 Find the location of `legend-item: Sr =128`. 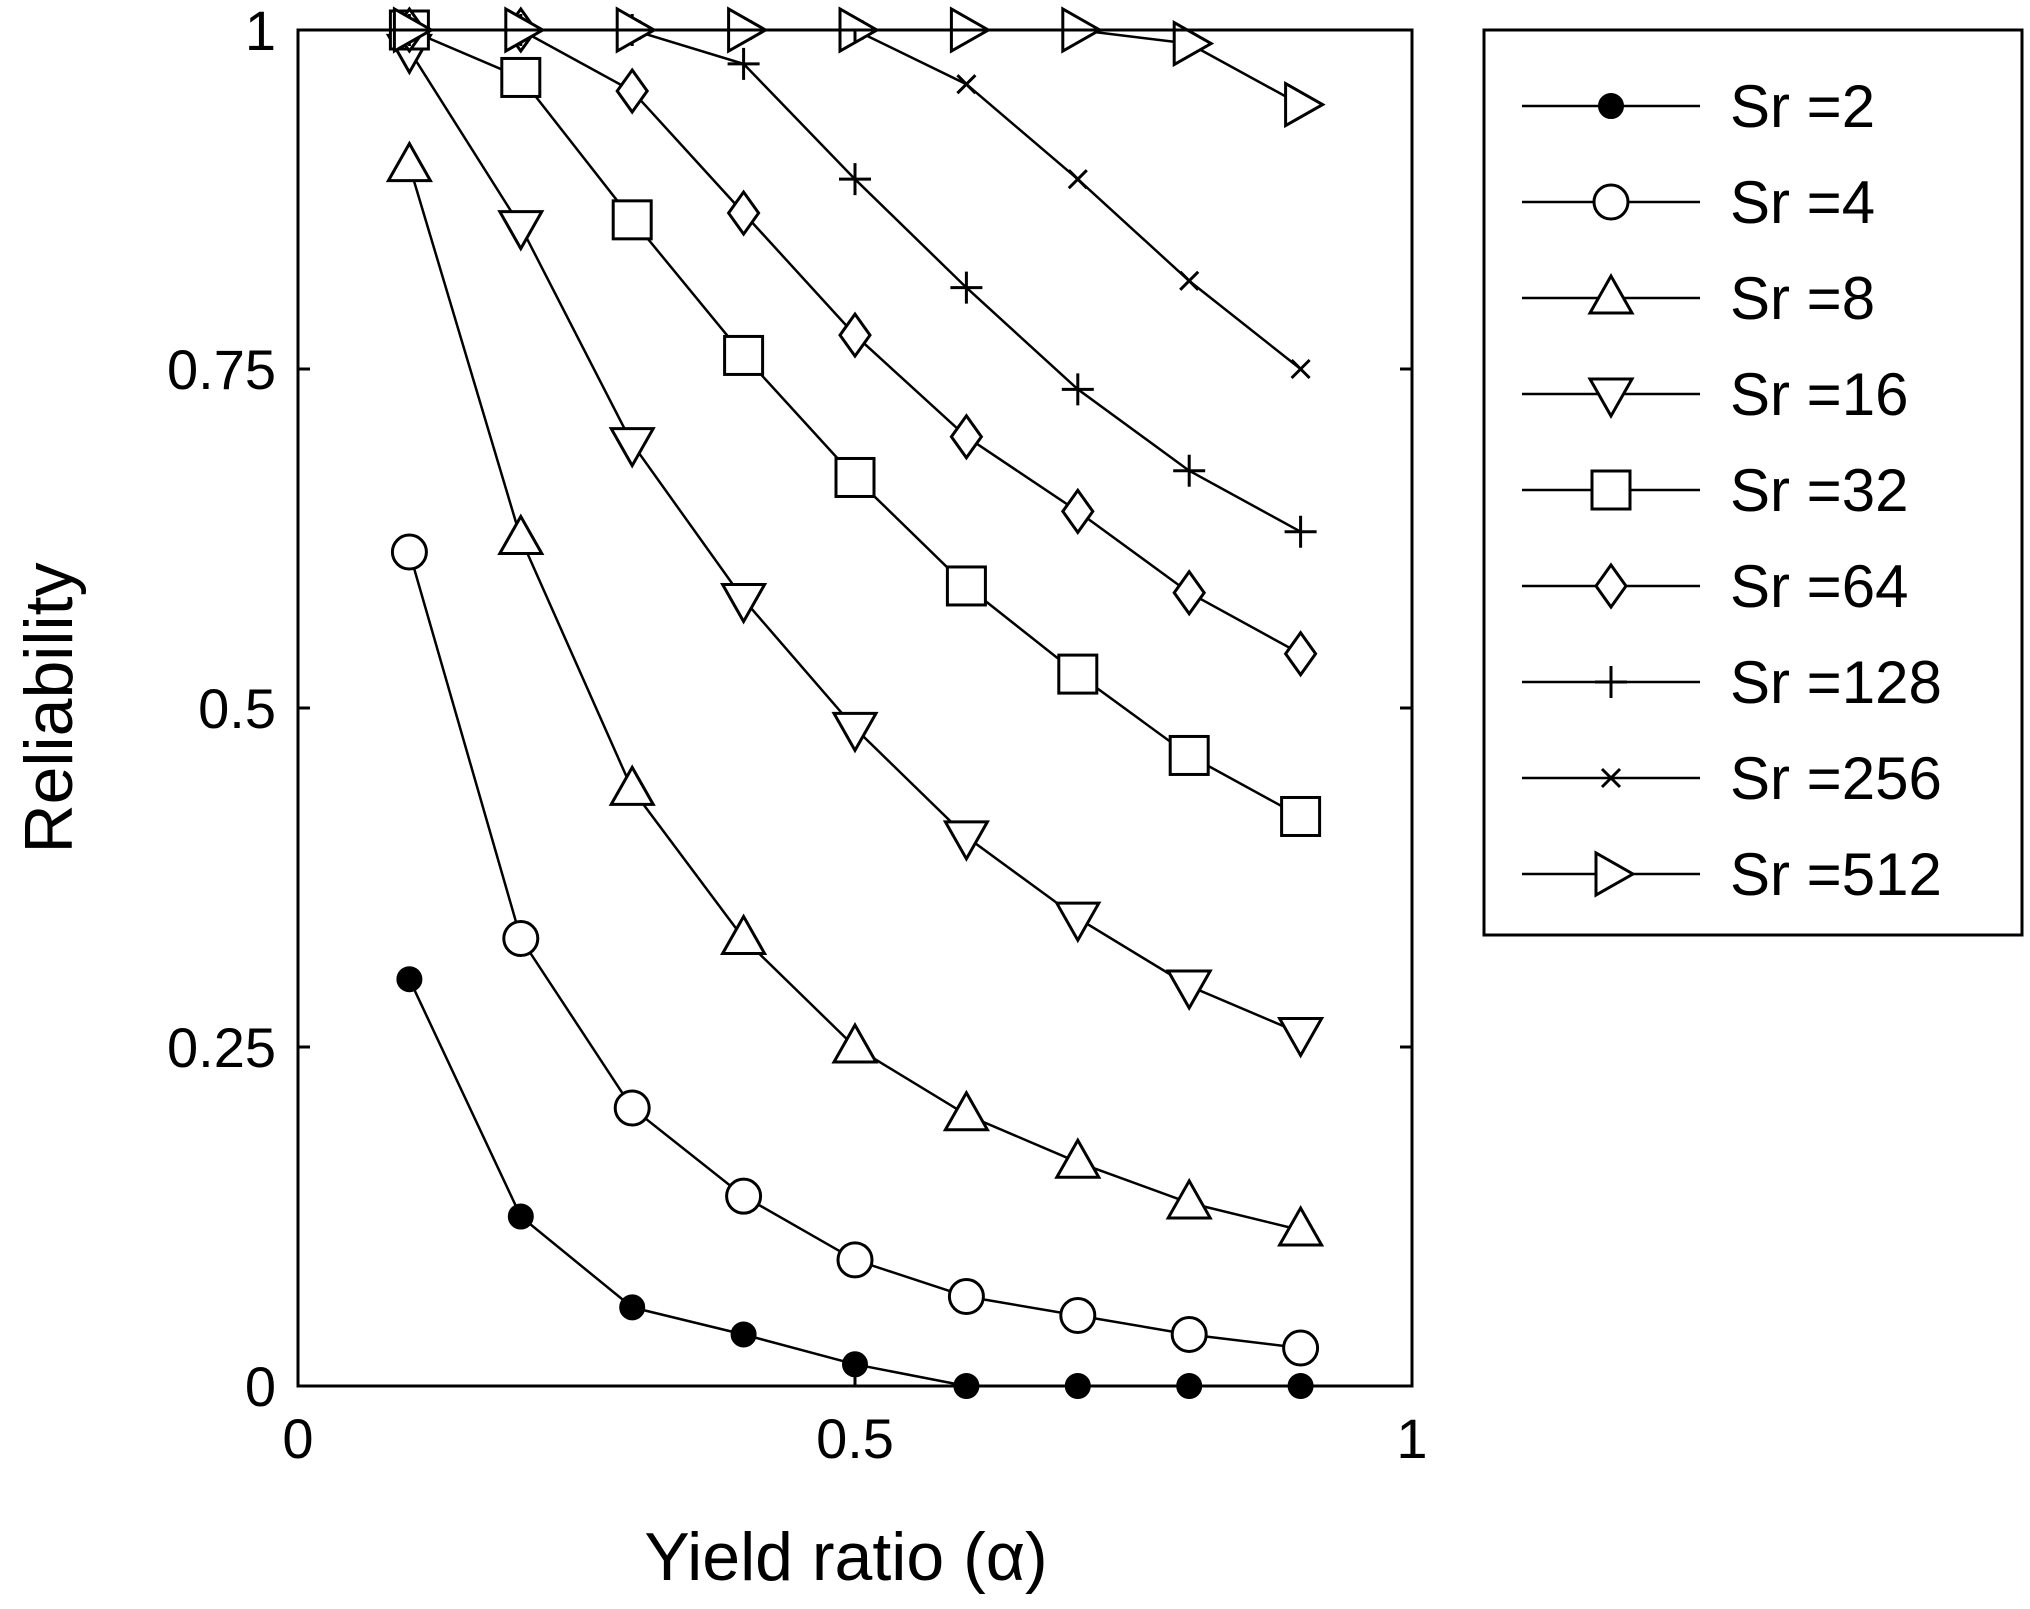

legend-item: Sr =128 is located at coordinates (1732, 682).